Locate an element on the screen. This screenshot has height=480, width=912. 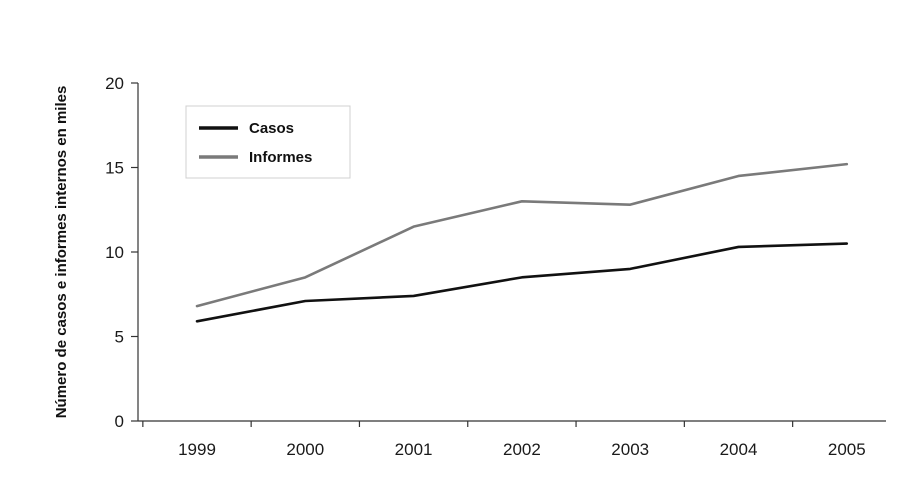
x-tick-label: 2005 is located at coordinates (847, 449).